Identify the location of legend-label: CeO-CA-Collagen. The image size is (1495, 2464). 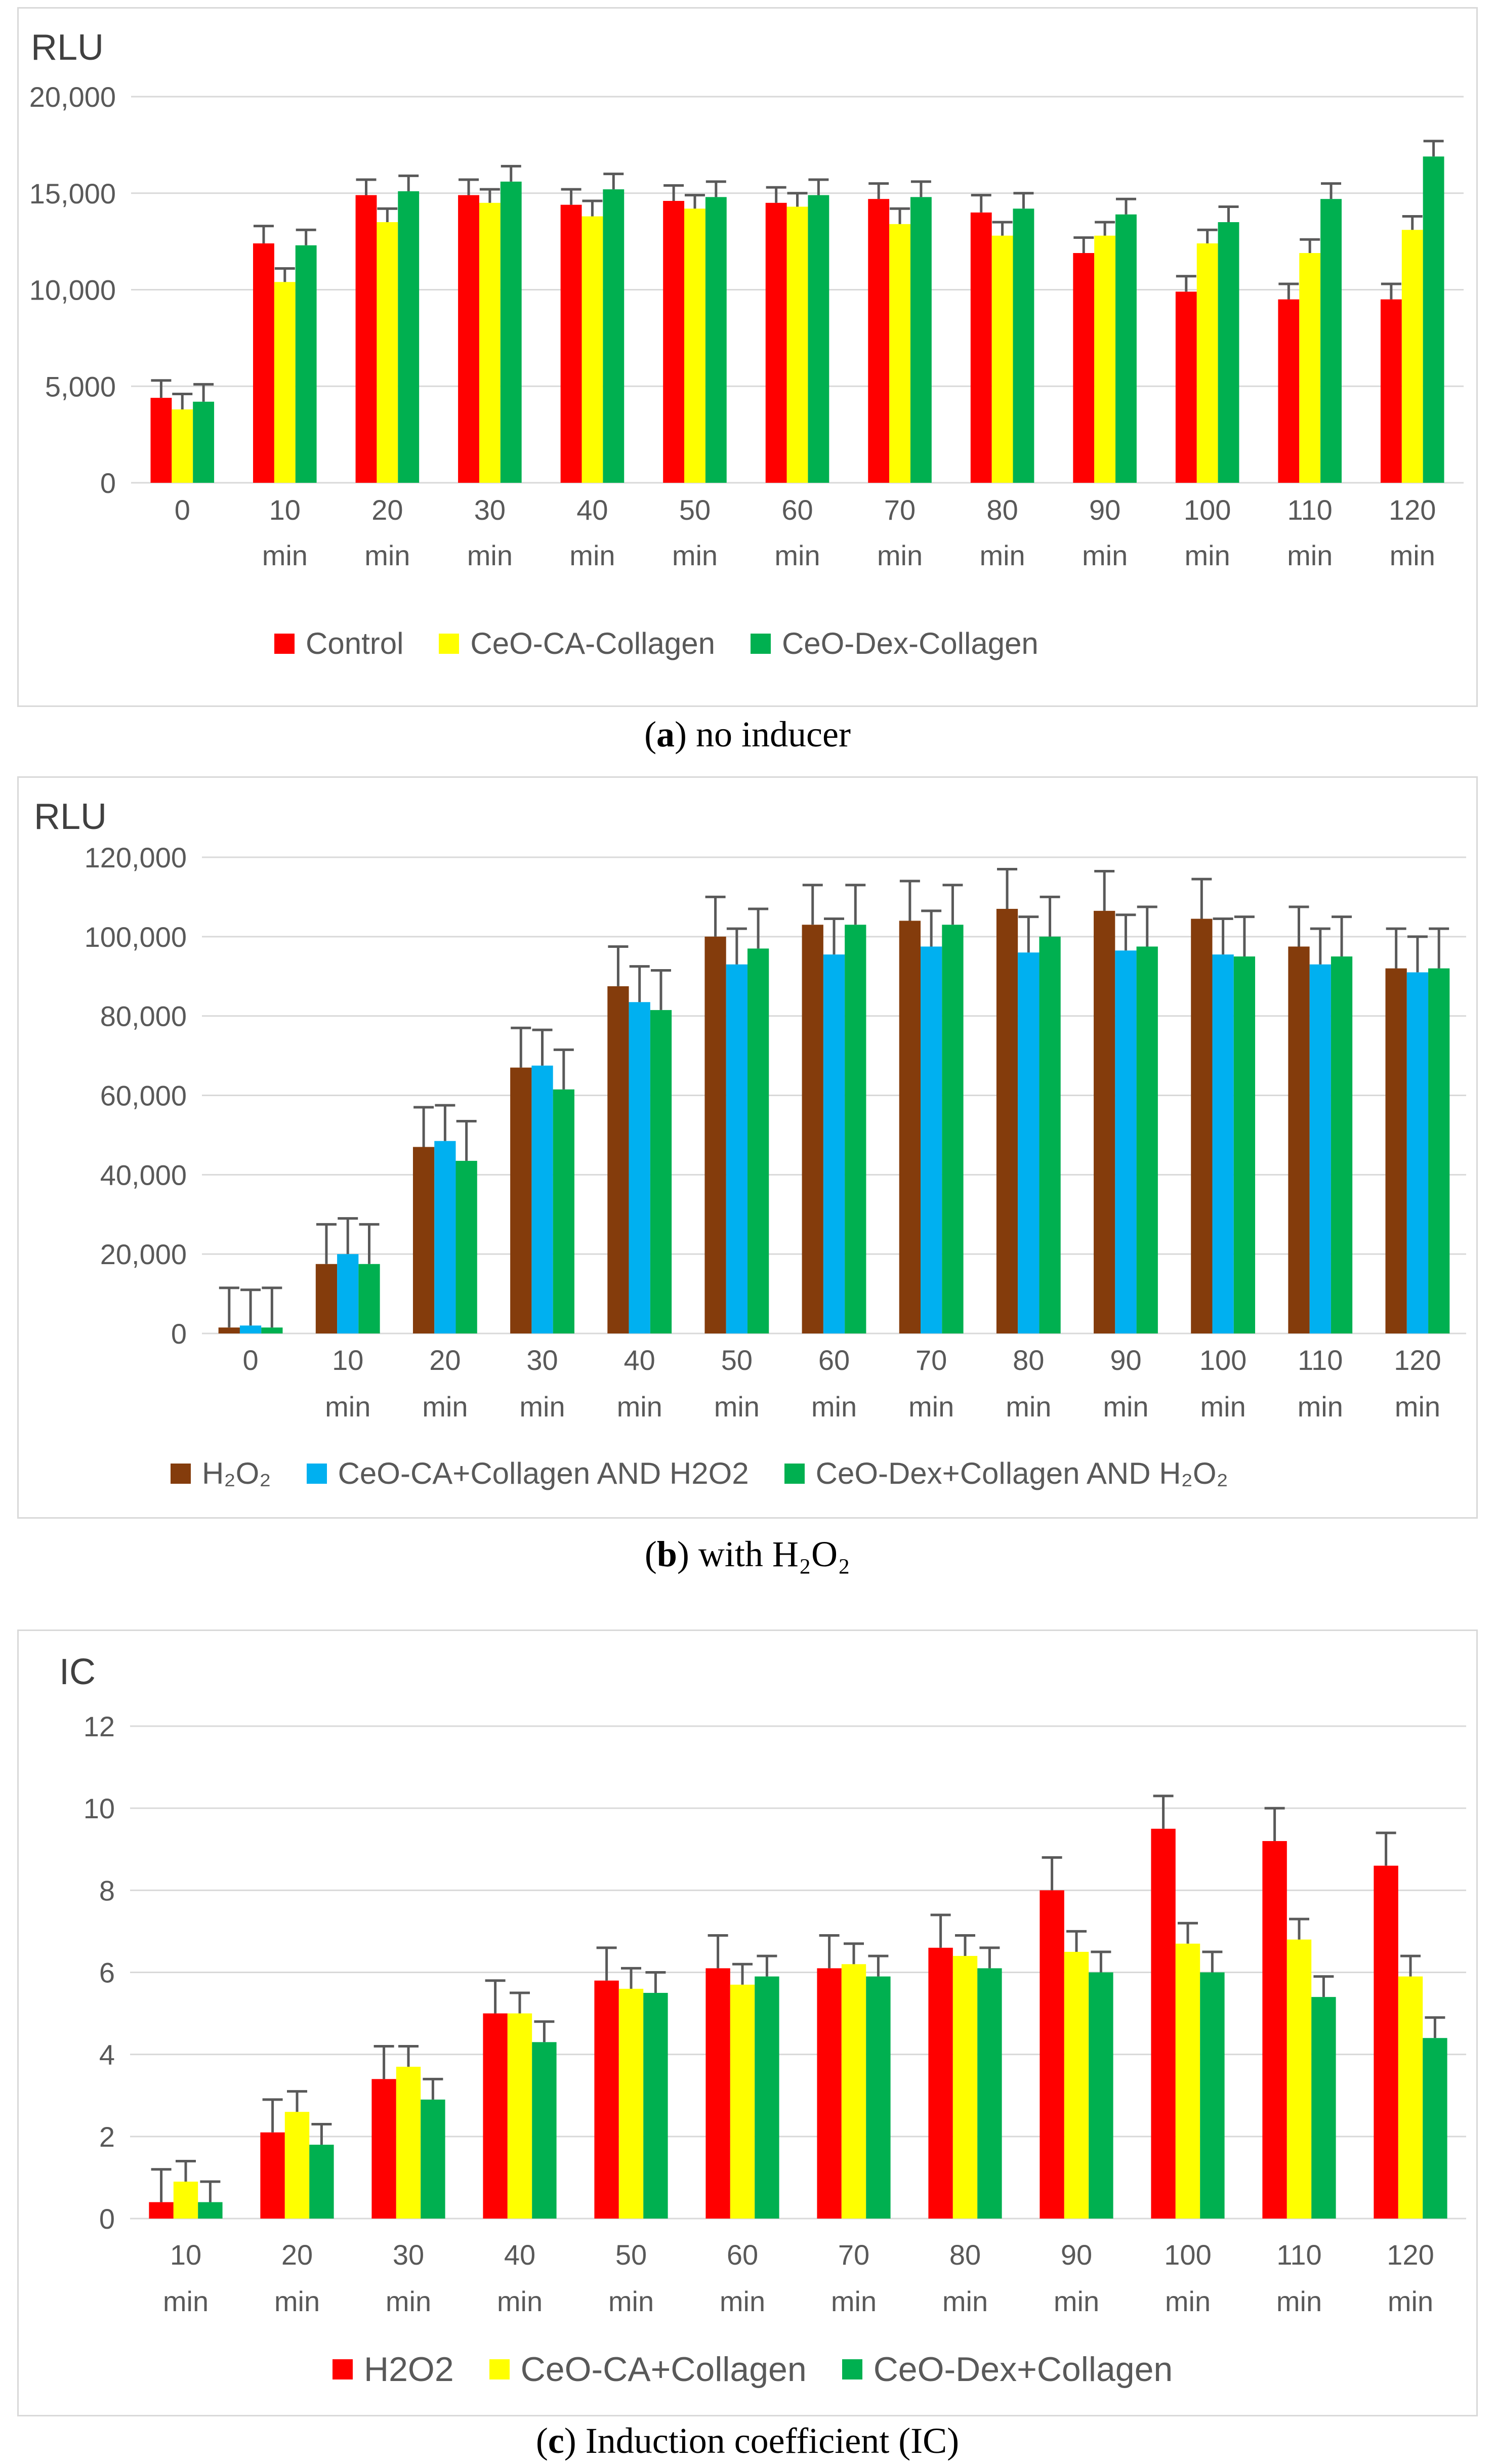
(592, 643).